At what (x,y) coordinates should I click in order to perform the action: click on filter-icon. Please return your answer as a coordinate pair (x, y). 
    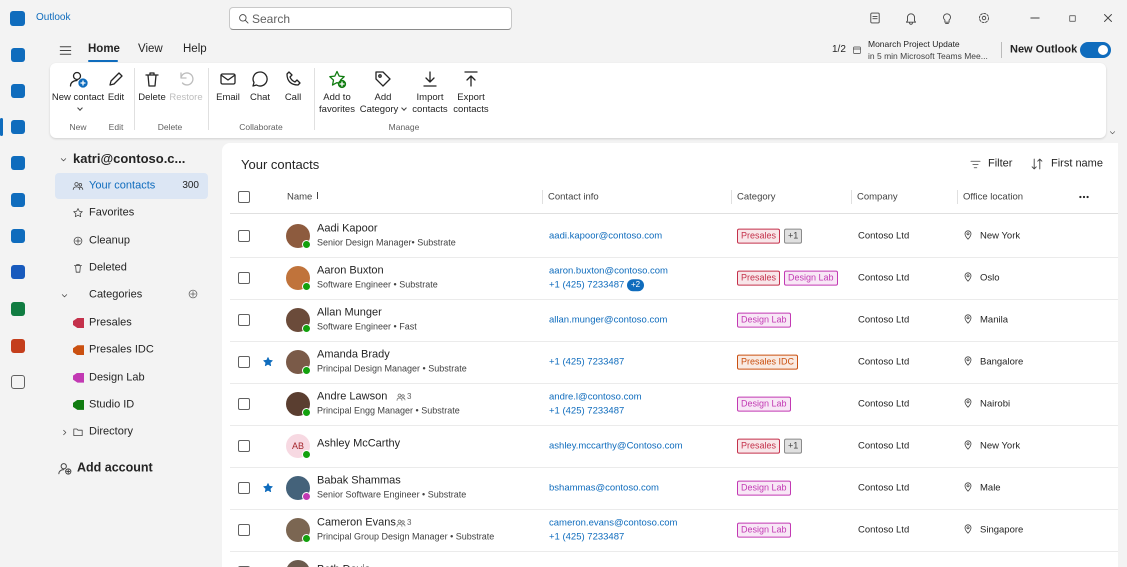
    Looking at the image, I should click on (975, 164).